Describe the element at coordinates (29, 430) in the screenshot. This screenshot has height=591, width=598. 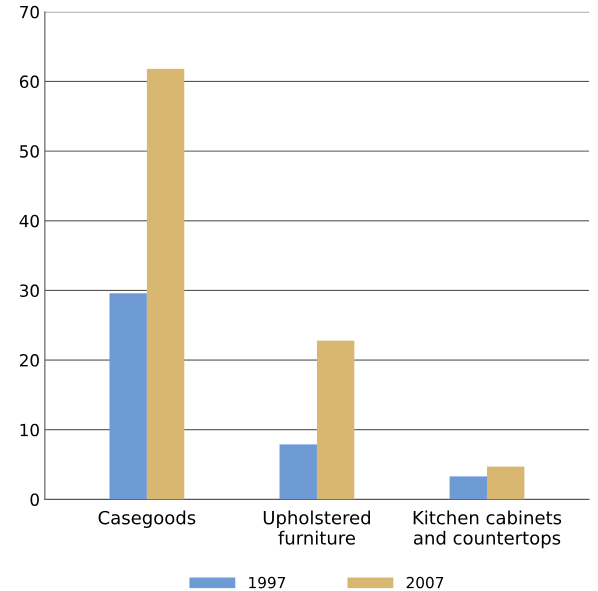
I see `y-tick-label: 10` at that location.